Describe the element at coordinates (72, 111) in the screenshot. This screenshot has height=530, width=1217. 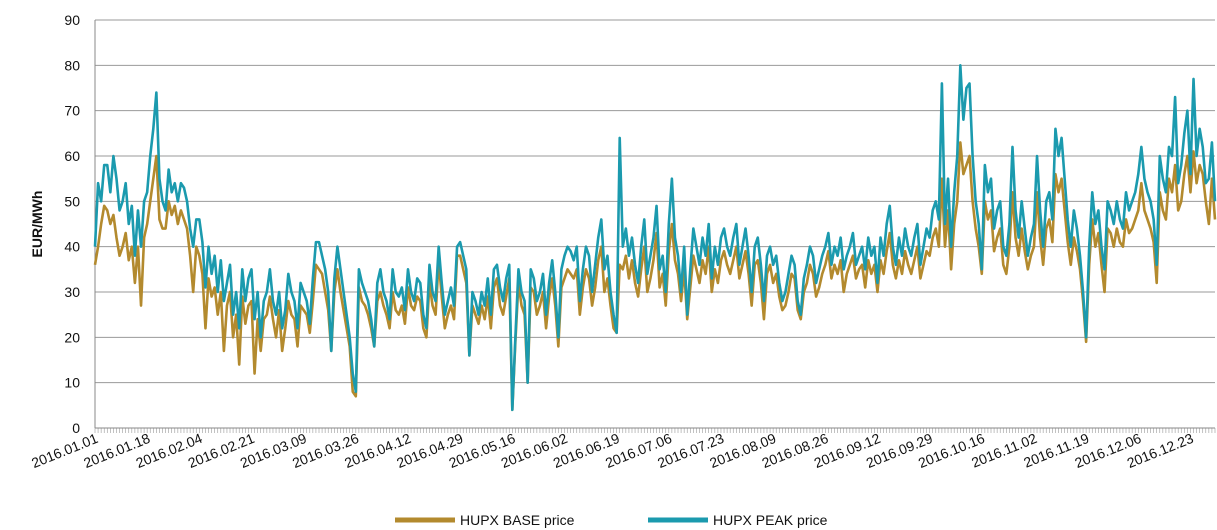
I see `y-tick-label: 70` at that location.